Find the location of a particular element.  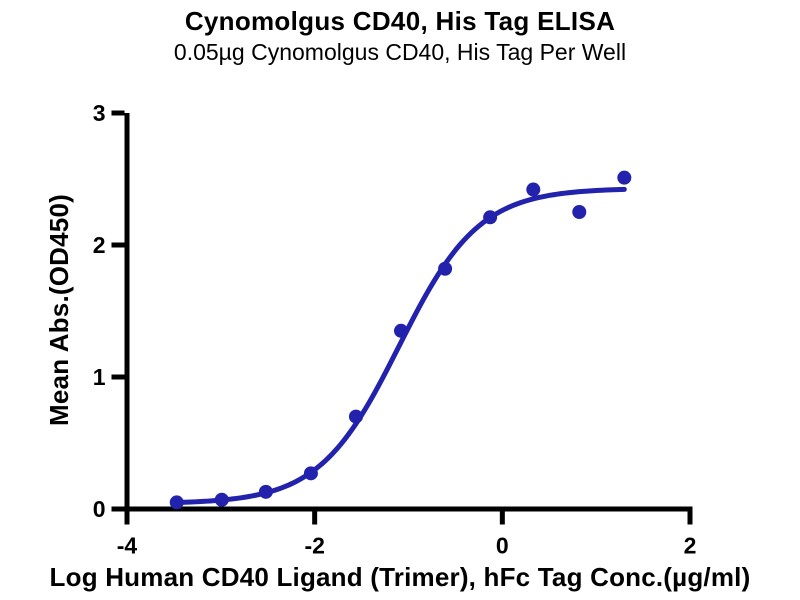

chart-subtitle: 0.05µg Cynomolgus CD40, His Tag Per Well is located at coordinates (400, 52).